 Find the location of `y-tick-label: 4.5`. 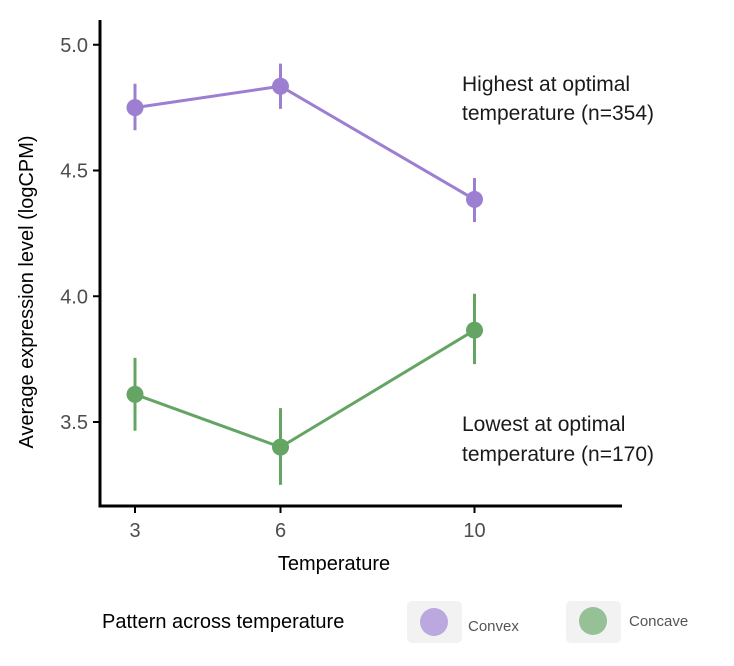

y-tick-label: 4.5 is located at coordinates (74, 172).